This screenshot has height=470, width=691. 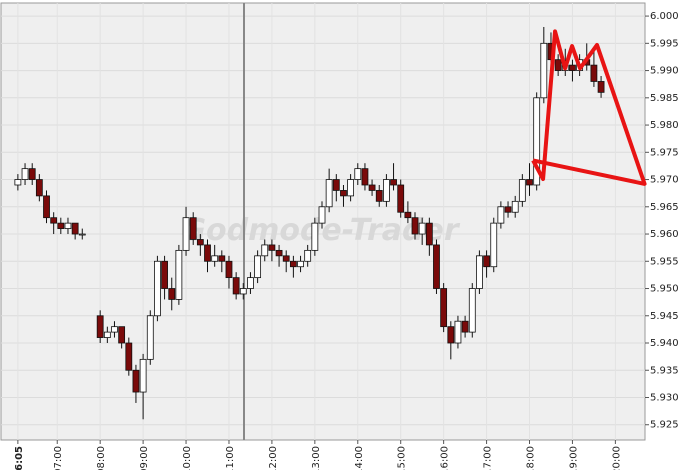 I want to click on x-tick-label: 12:00, so click(x=273, y=458).